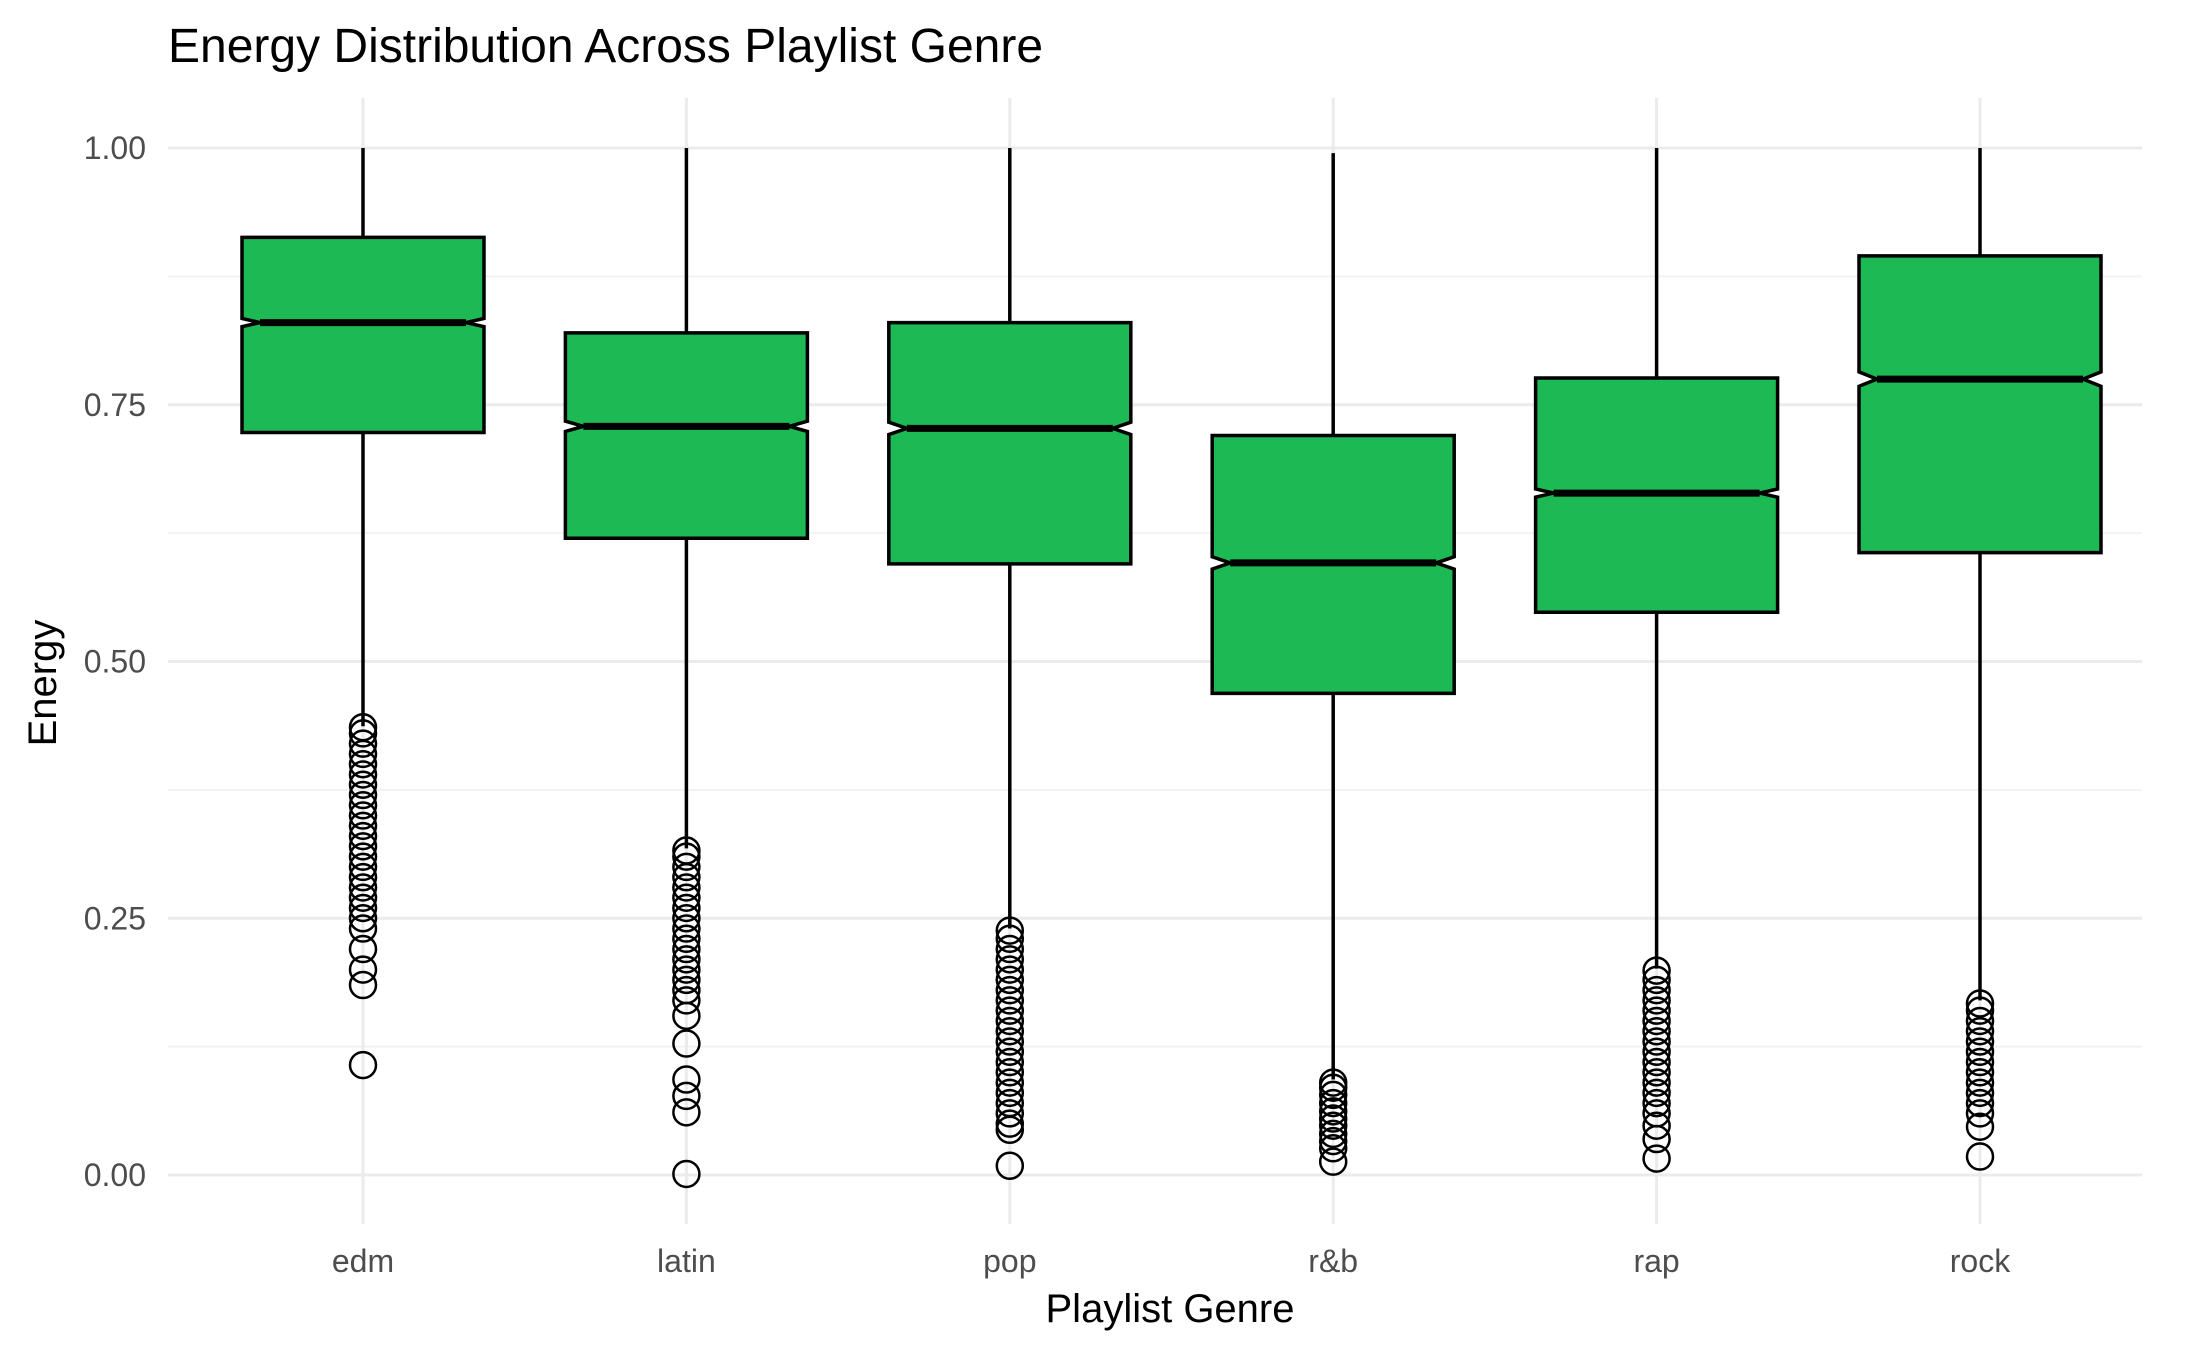 This screenshot has height=1350, width=2187. Describe the element at coordinates (1656, 558) in the screenshot. I see `box-rap` at that location.